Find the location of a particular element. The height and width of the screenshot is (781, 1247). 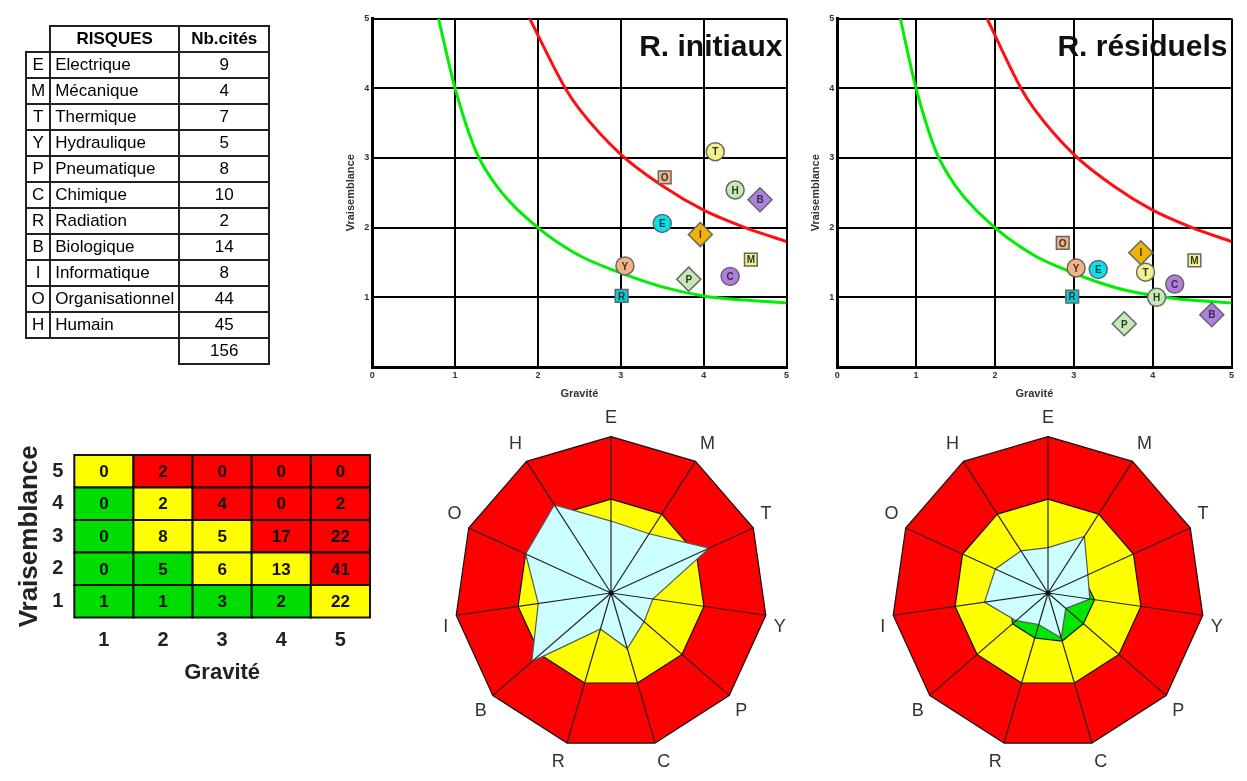

spoke-label: C is located at coordinates (1101, 760).